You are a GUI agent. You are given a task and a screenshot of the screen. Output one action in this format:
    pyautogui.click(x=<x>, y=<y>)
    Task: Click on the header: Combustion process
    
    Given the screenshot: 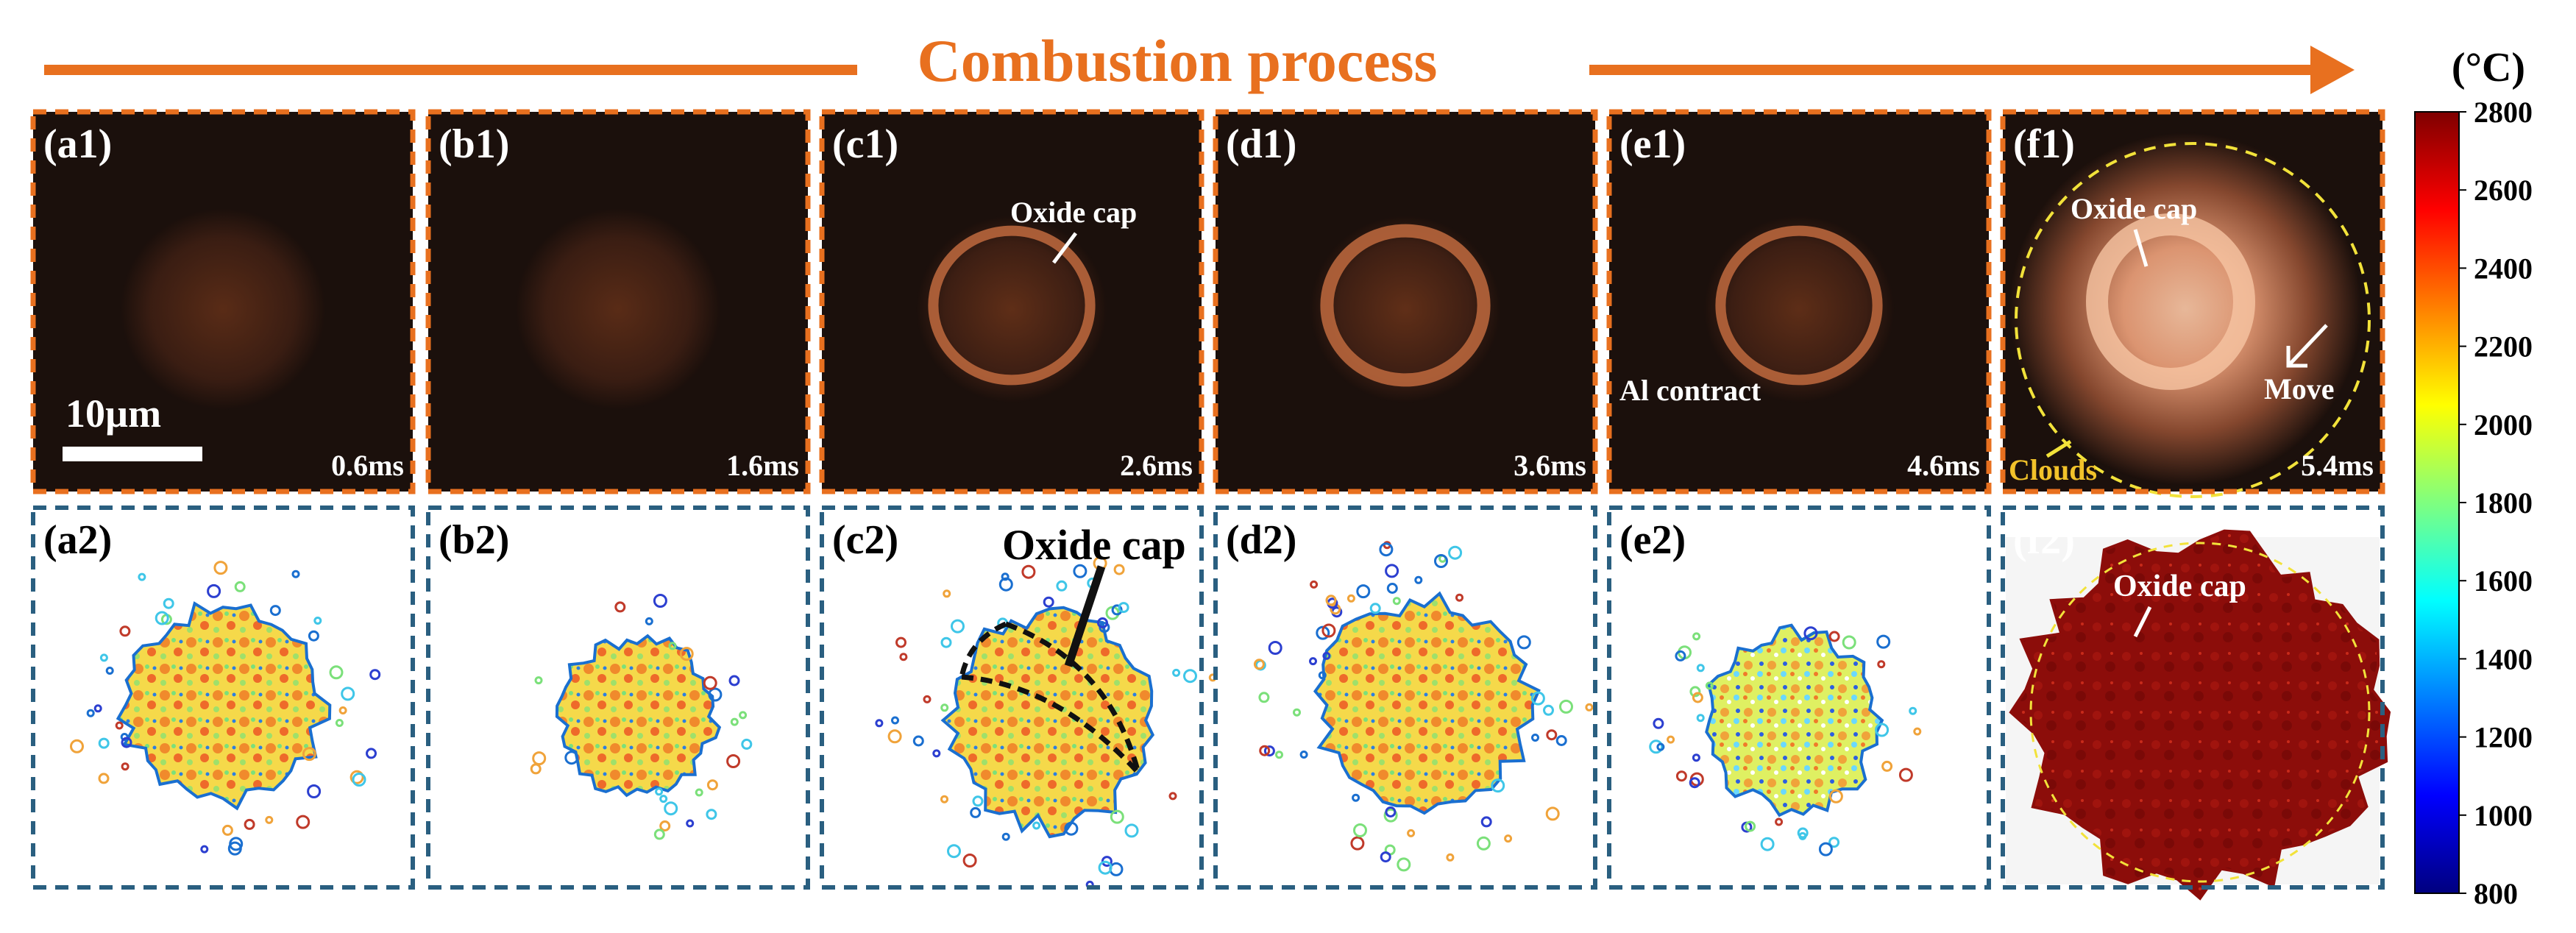 What is the action you would take?
    pyautogui.click(x=1199, y=60)
    